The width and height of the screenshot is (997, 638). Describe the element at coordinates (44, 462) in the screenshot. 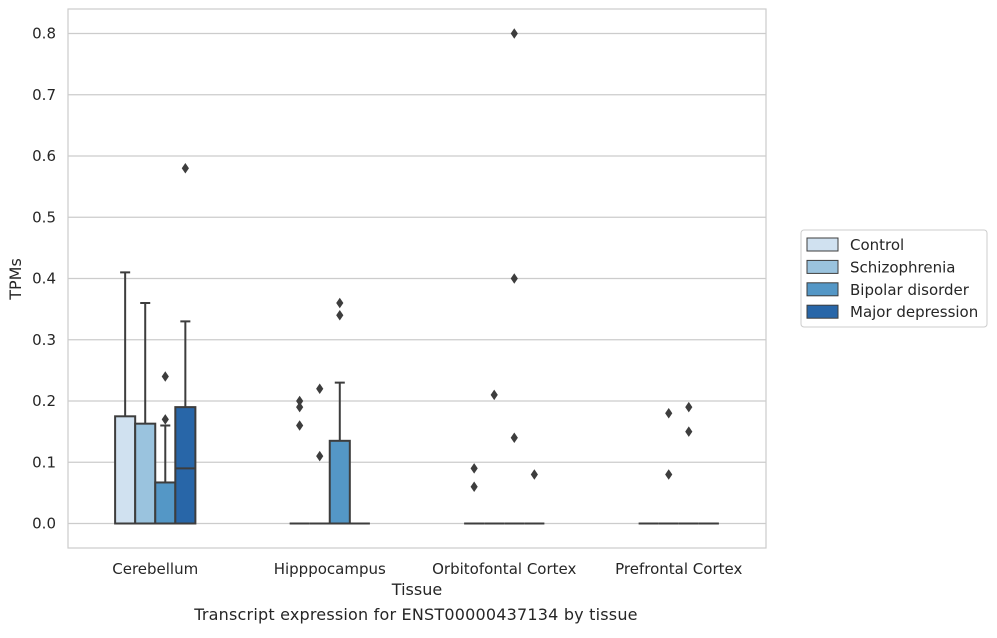

I see `y-tick-label: 0.1` at that location.